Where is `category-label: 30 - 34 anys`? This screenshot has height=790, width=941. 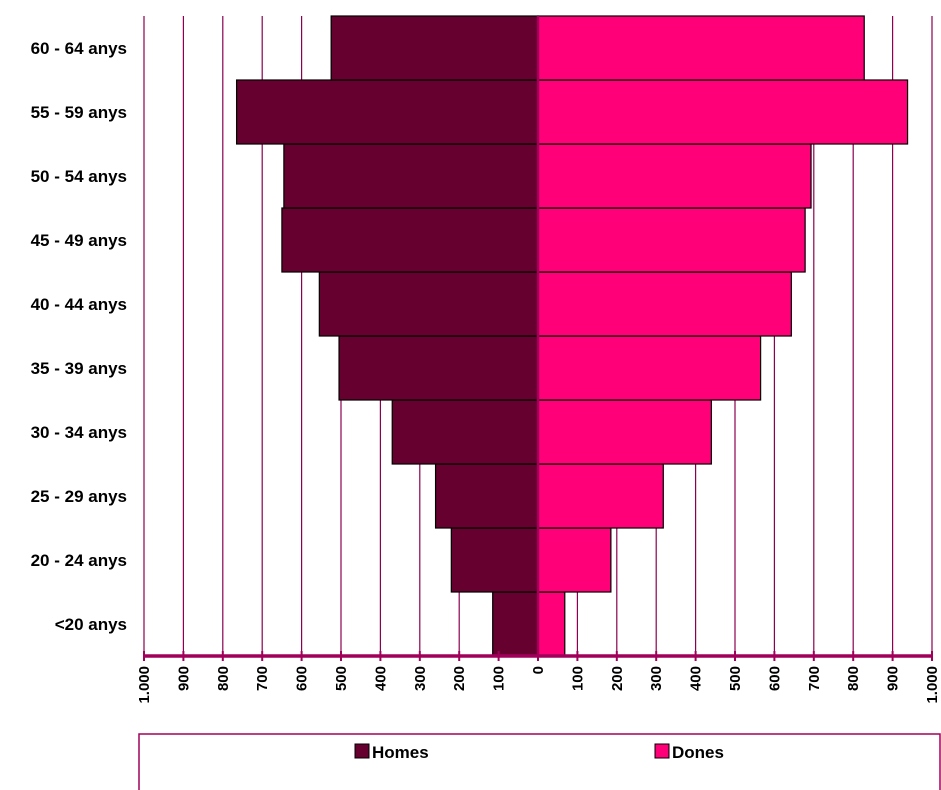 category-label: 30 - 34 anys is located at coordinates (79, 432).